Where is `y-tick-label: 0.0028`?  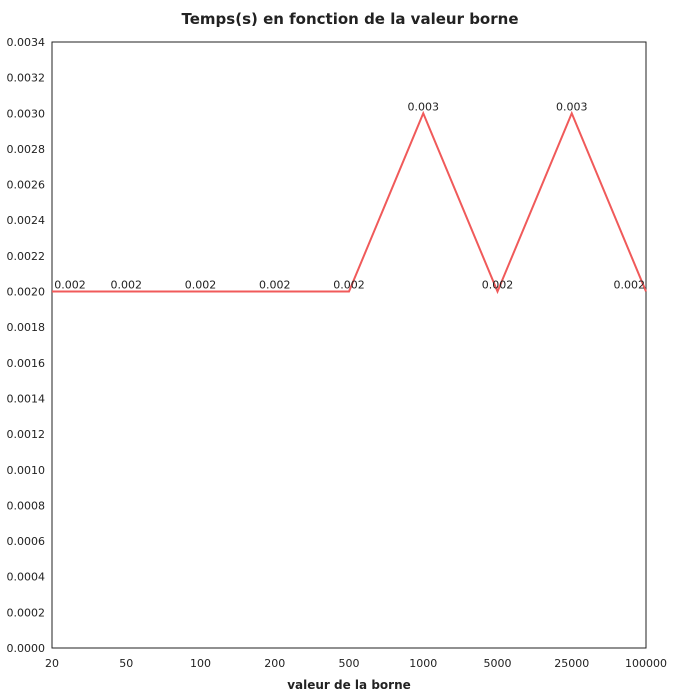 y-tick-label: 0.0028 is located at coordinates (26, 149).